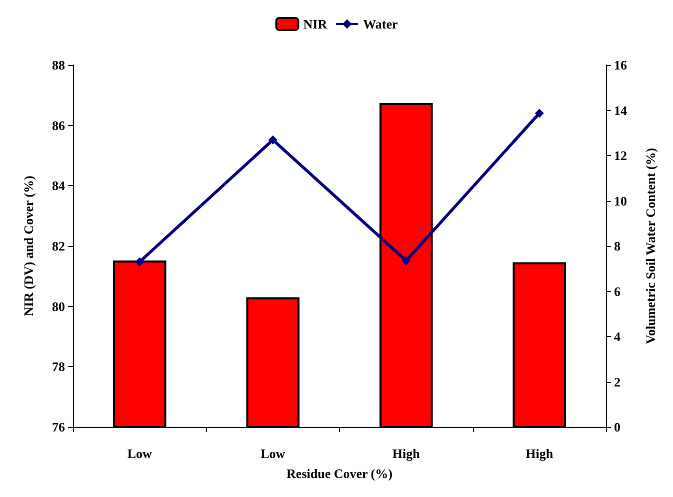 The width and height of the screenshot is (673, 497). I want to click on y-axis-title: NIR (DV) and Cover (%), so click(28, 246).